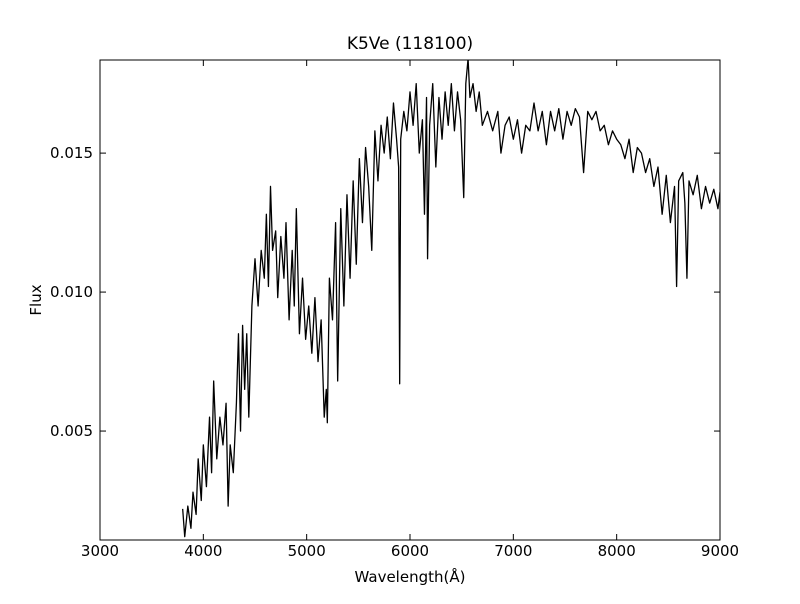 The height and width of the screenshot is (604, 800). Describe the element at coordinates (307, 551) in the screenshot. I see `x-tick-label: 5000` at that location.